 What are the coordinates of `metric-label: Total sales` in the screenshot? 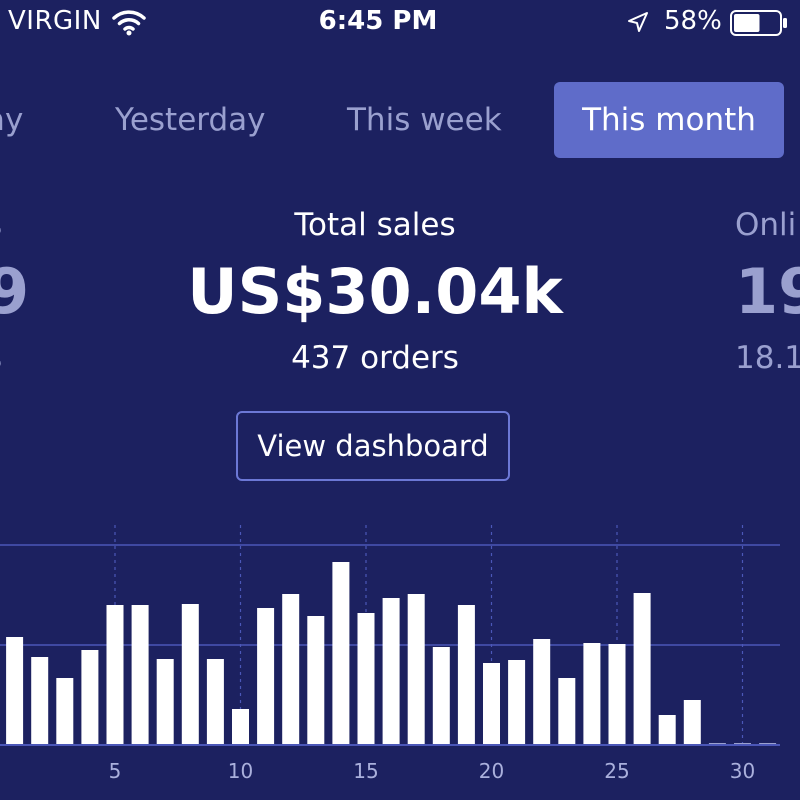 It's located at (375, 225).